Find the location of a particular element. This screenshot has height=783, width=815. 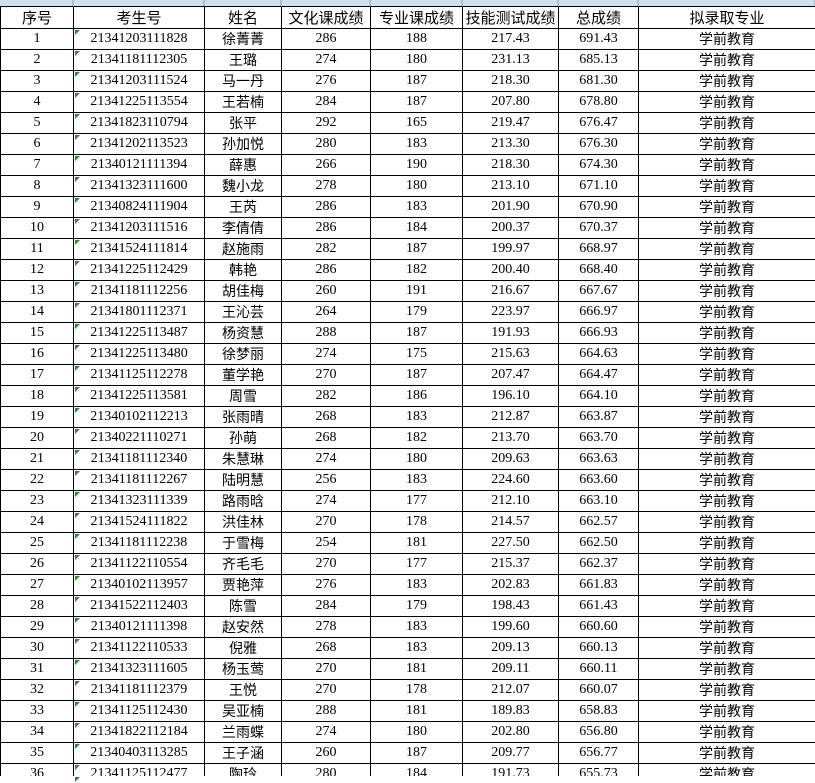

cell-candidate-id: 21340121111398 is located at coordinates (139, 627).